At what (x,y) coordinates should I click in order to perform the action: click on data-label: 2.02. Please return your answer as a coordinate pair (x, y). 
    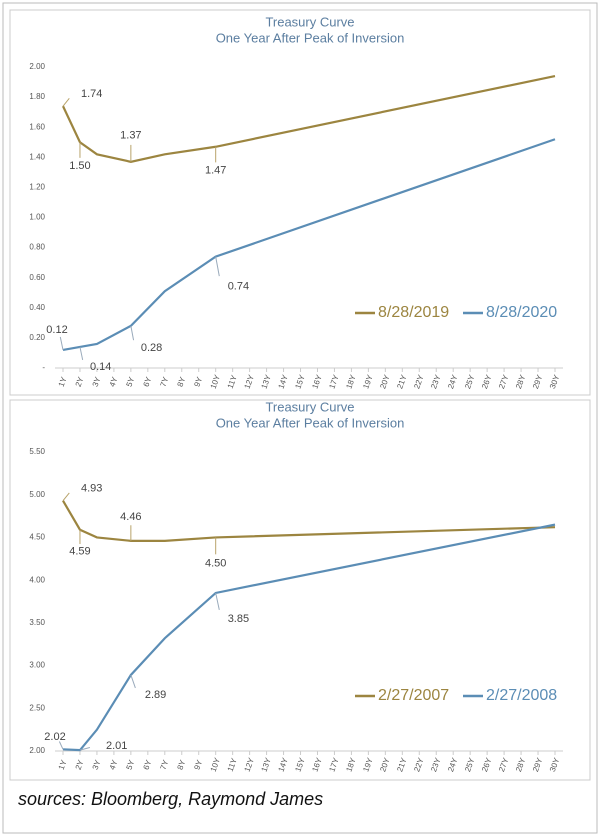
    Looking at the image, I should click on (54, 737).